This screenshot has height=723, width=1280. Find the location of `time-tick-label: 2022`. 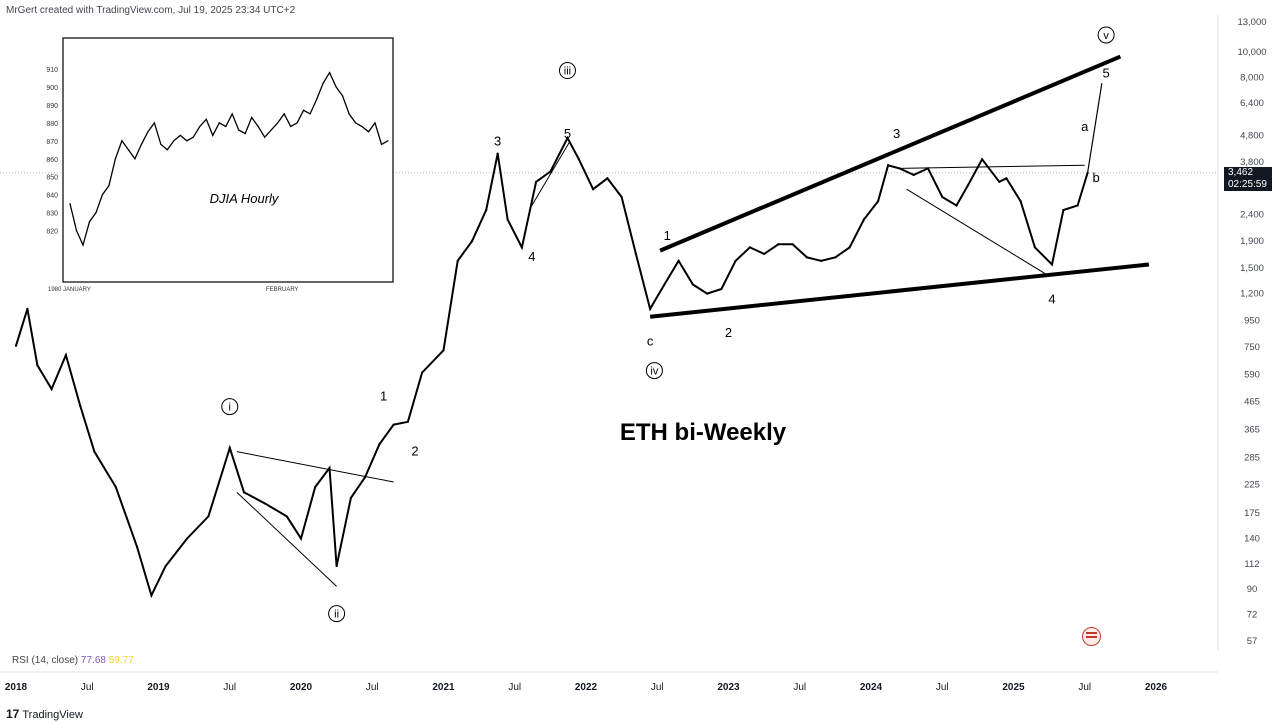

time-tick-label: 2022 is located at coordinates (586, 687).